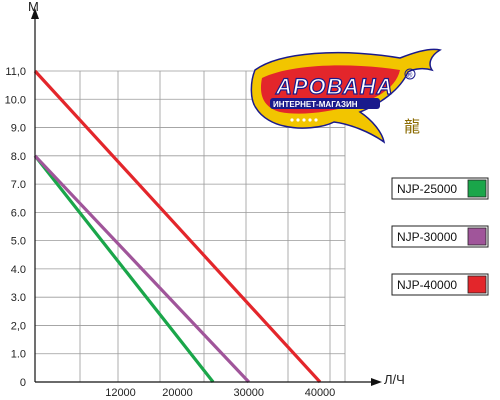 The height and width of the screenshot is (400, 500). Describe the element at coordinates (18, 270) in the screenshot. I see `y-tick-label: 4.0` at that location.